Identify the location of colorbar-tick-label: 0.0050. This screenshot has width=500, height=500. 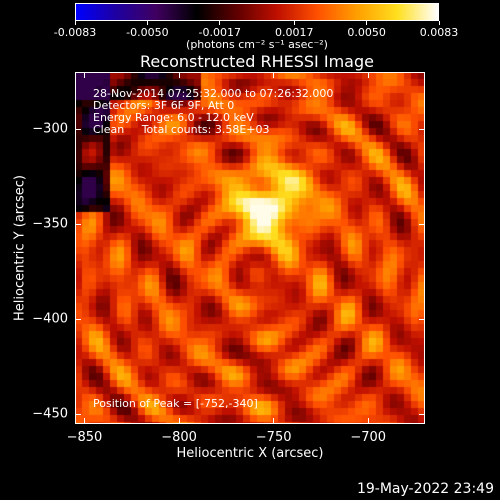
(366, 32).